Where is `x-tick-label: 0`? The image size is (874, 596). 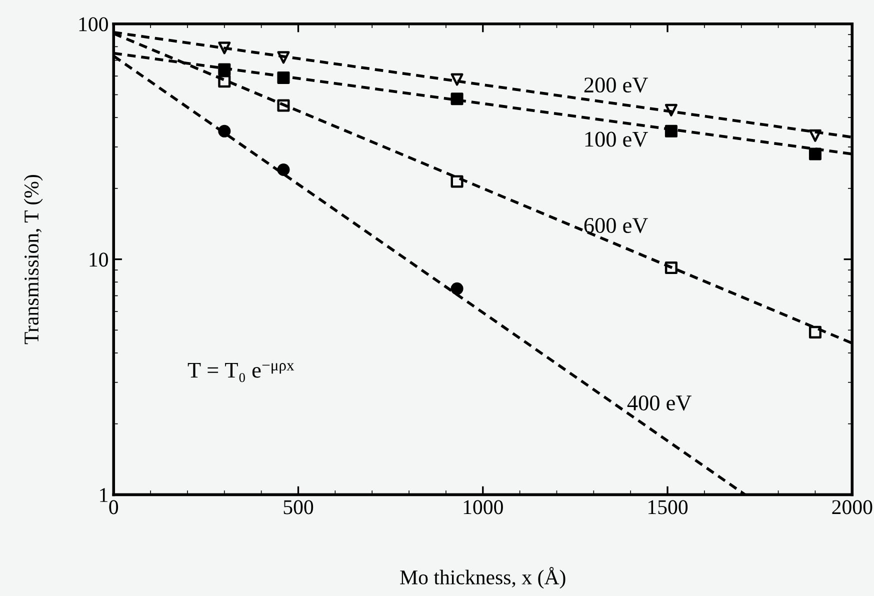
x-tick-label: 0 is located at coordinates (113, 507).